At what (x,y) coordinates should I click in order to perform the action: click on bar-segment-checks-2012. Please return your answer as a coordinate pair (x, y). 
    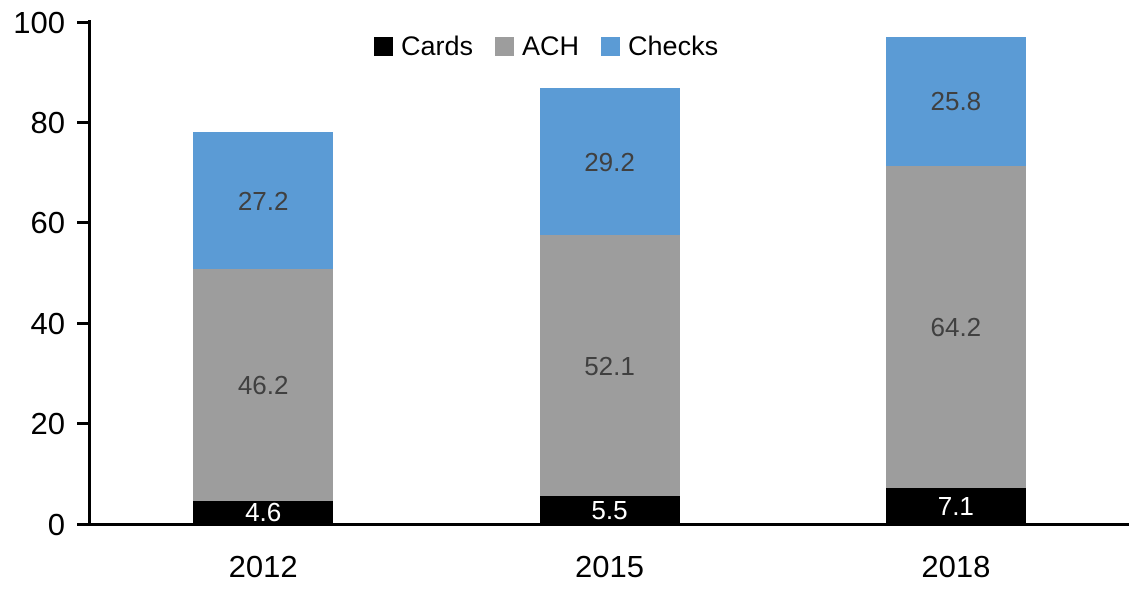
    Looking at the image, I should click on (263, 200).